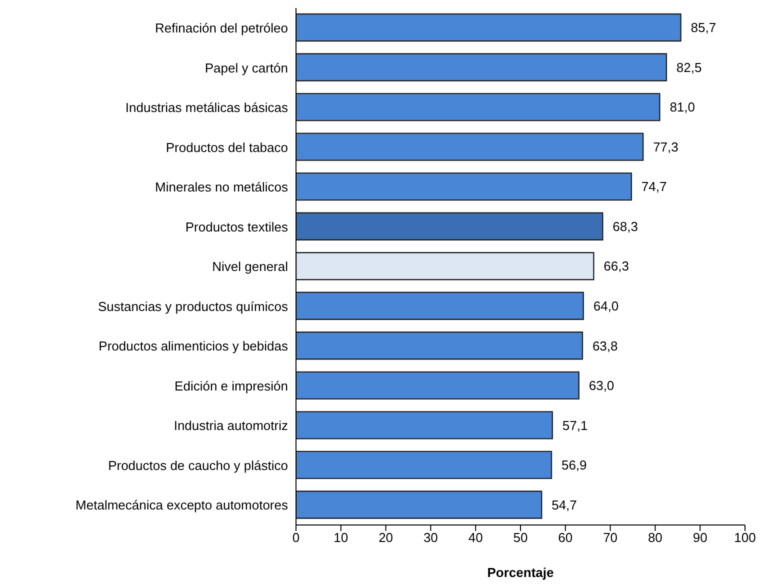 This screenshot has height=587, width=763. I want to click on data-label: 82,5, so click(689, 67).